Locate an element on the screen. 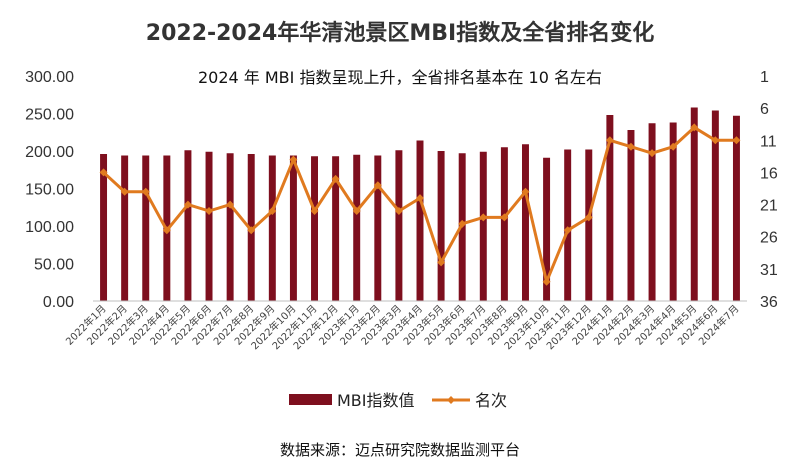  legend-line-marker is located at coordinates (451, 400).